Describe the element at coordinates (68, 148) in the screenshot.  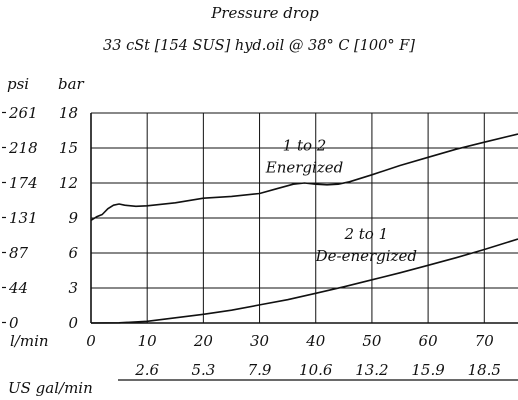
I see `y-tick-label-bar: 15` at that location.